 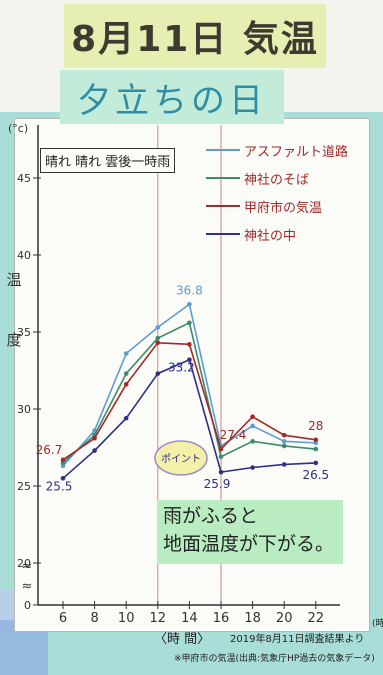 I want to click on legend-item: 甲府市の気温, so click(x=277, y=206).